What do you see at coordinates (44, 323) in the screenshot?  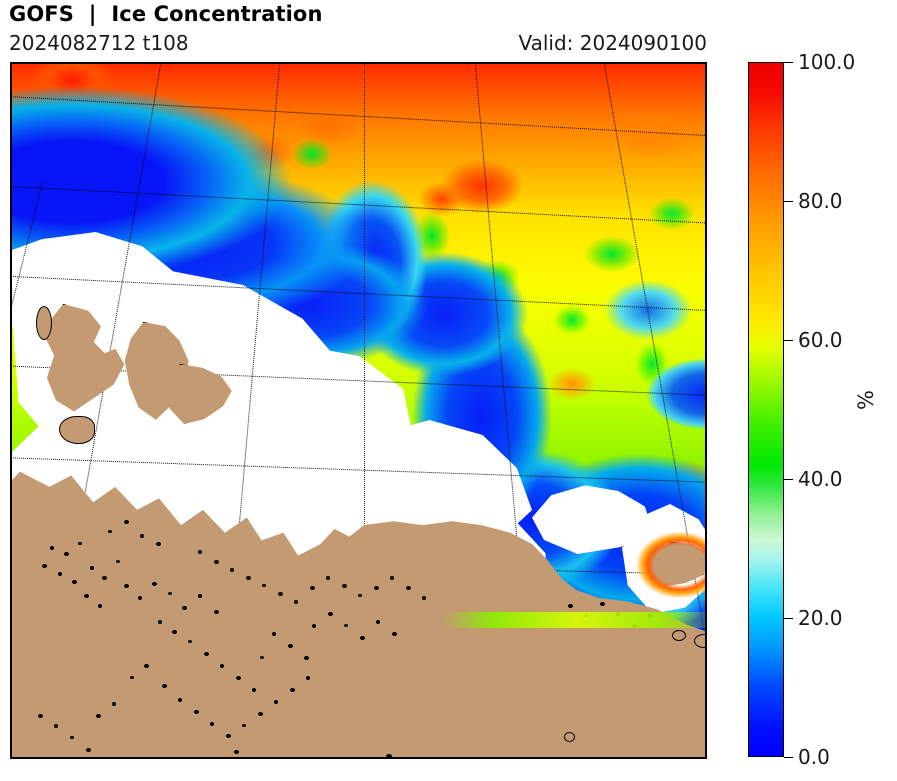 I see `island-small-north` at bounding box center [44, 323].